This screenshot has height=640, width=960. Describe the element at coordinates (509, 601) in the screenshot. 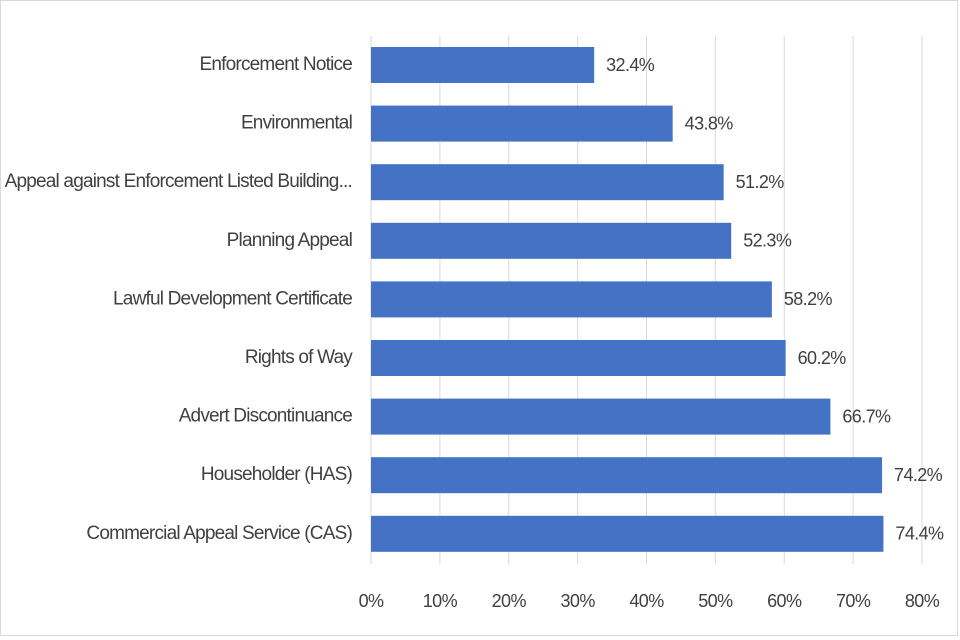

I see `x-tick-label: 20%` at that location.